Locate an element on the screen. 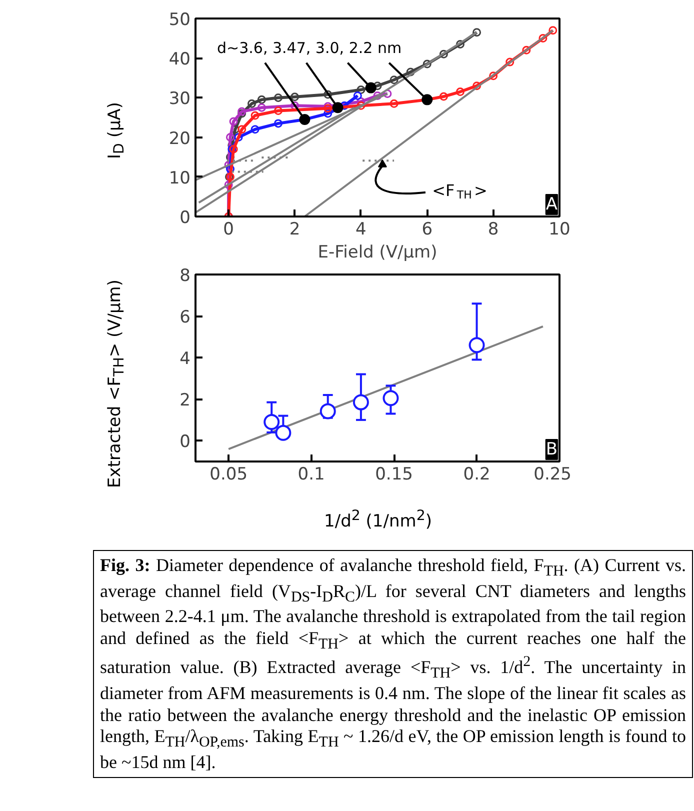 The image size is (694, 811). y-tick-label: 0 is located at coordinates (185, 442).